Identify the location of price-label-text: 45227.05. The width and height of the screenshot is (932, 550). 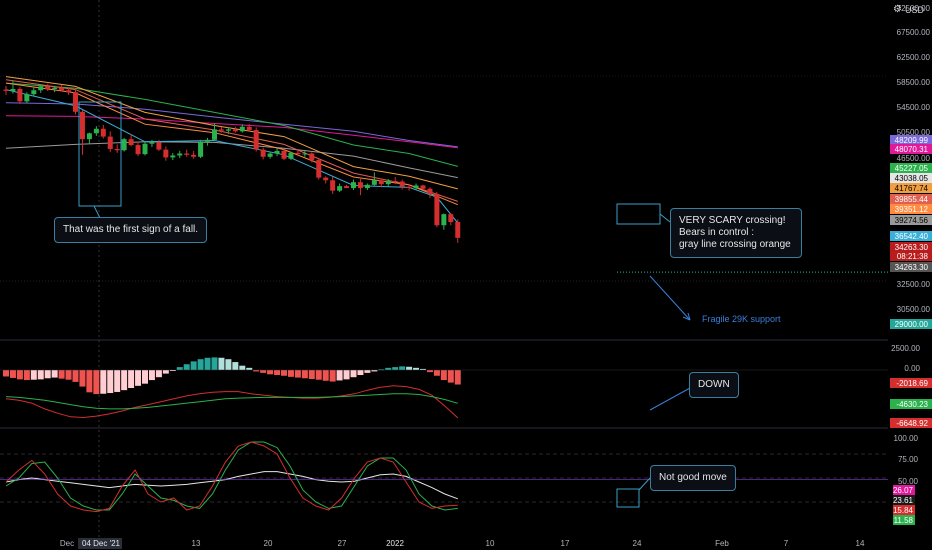
(912, 168).